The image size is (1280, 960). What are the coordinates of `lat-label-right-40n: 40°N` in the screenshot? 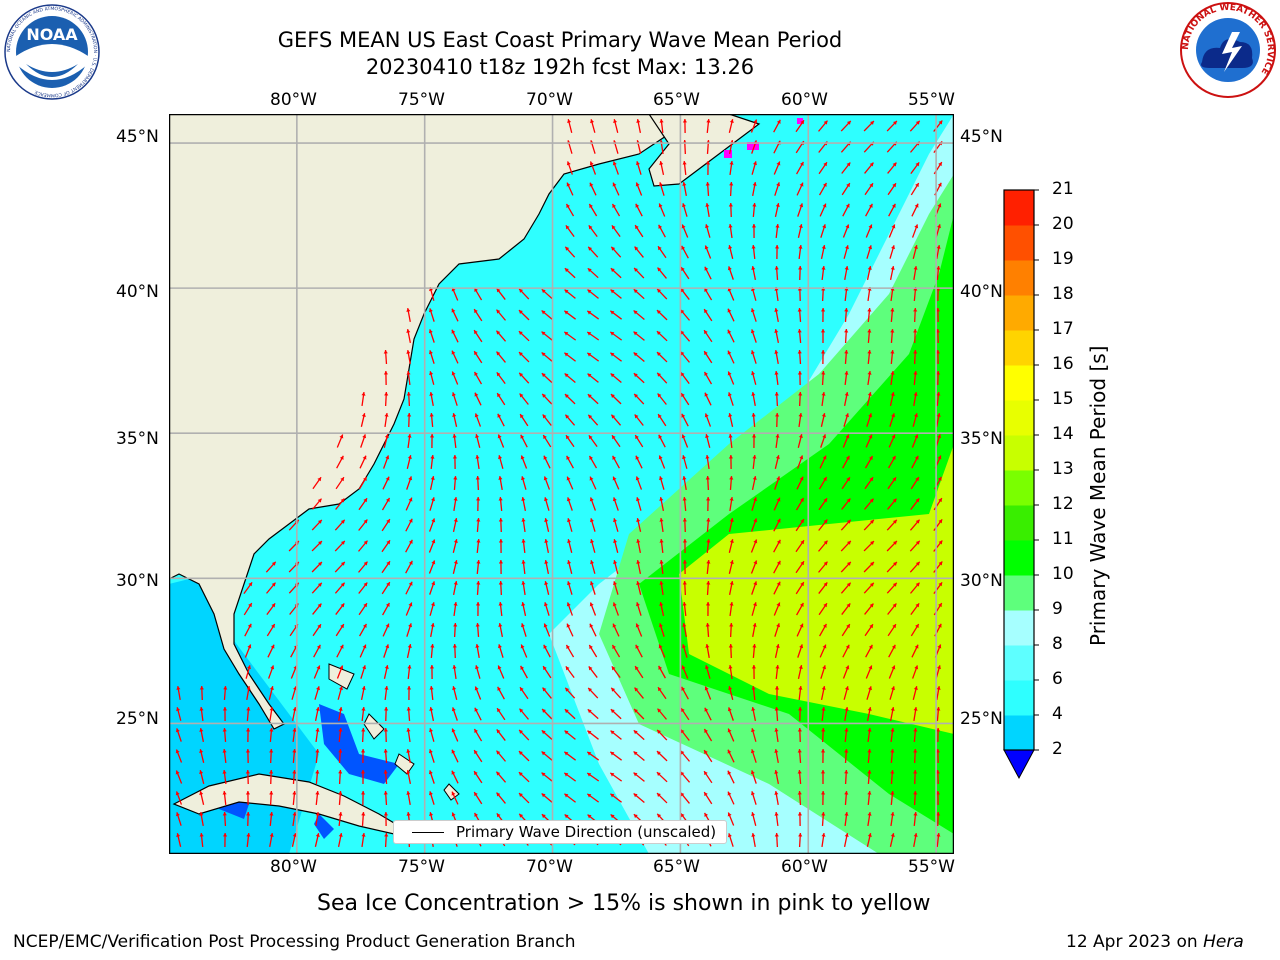 It's located at (981, 292).